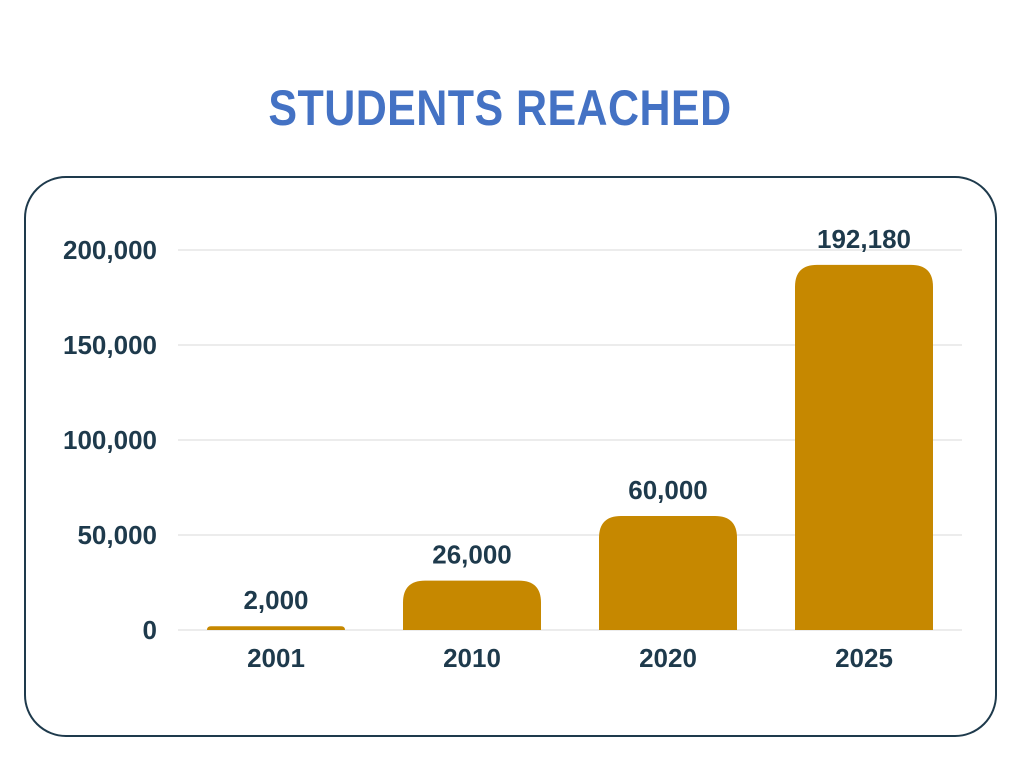 This screenshot has width=1024, height=768. I want to click on y-tick-label: 50,000, so click(117, 535).